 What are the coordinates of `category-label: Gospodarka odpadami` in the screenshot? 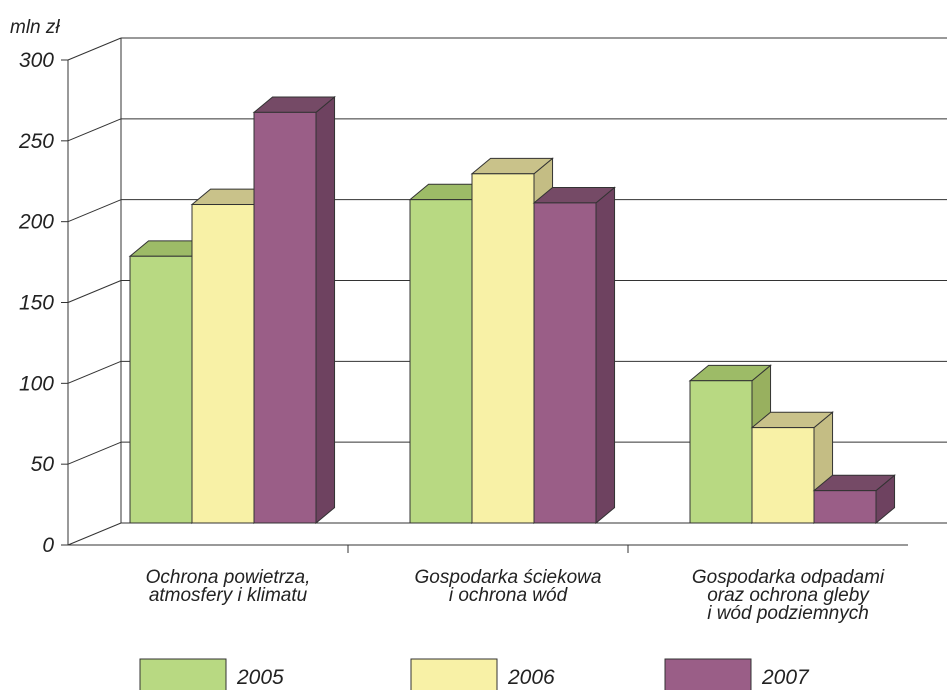 It's located at (788, 577).